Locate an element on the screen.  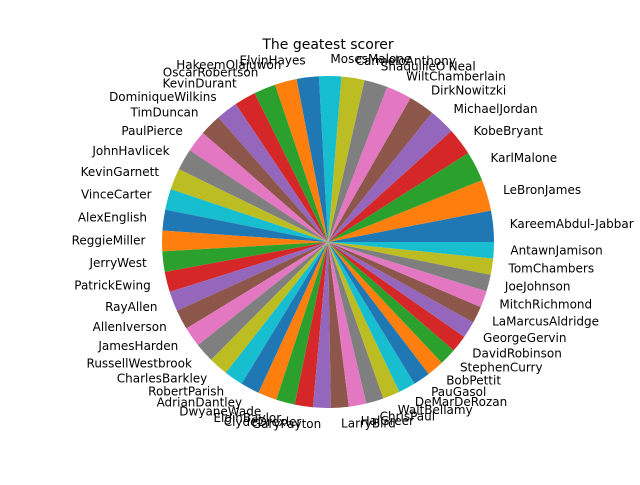
pie-slice-alleniverson is located at coordinates (252, 285).